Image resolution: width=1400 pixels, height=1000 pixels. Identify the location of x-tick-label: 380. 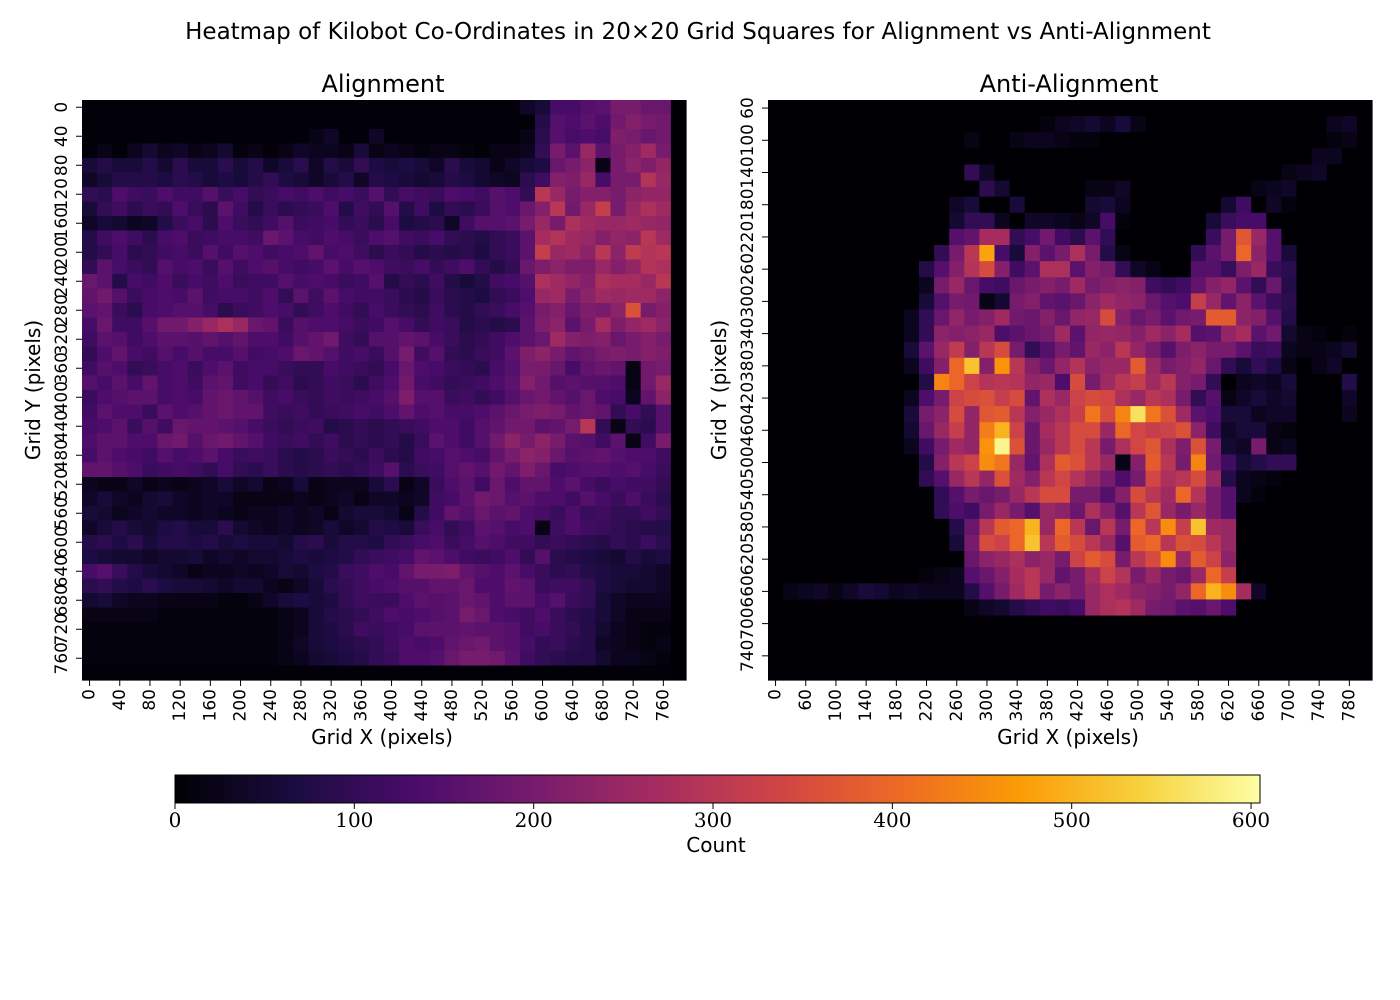
(1047, 705).